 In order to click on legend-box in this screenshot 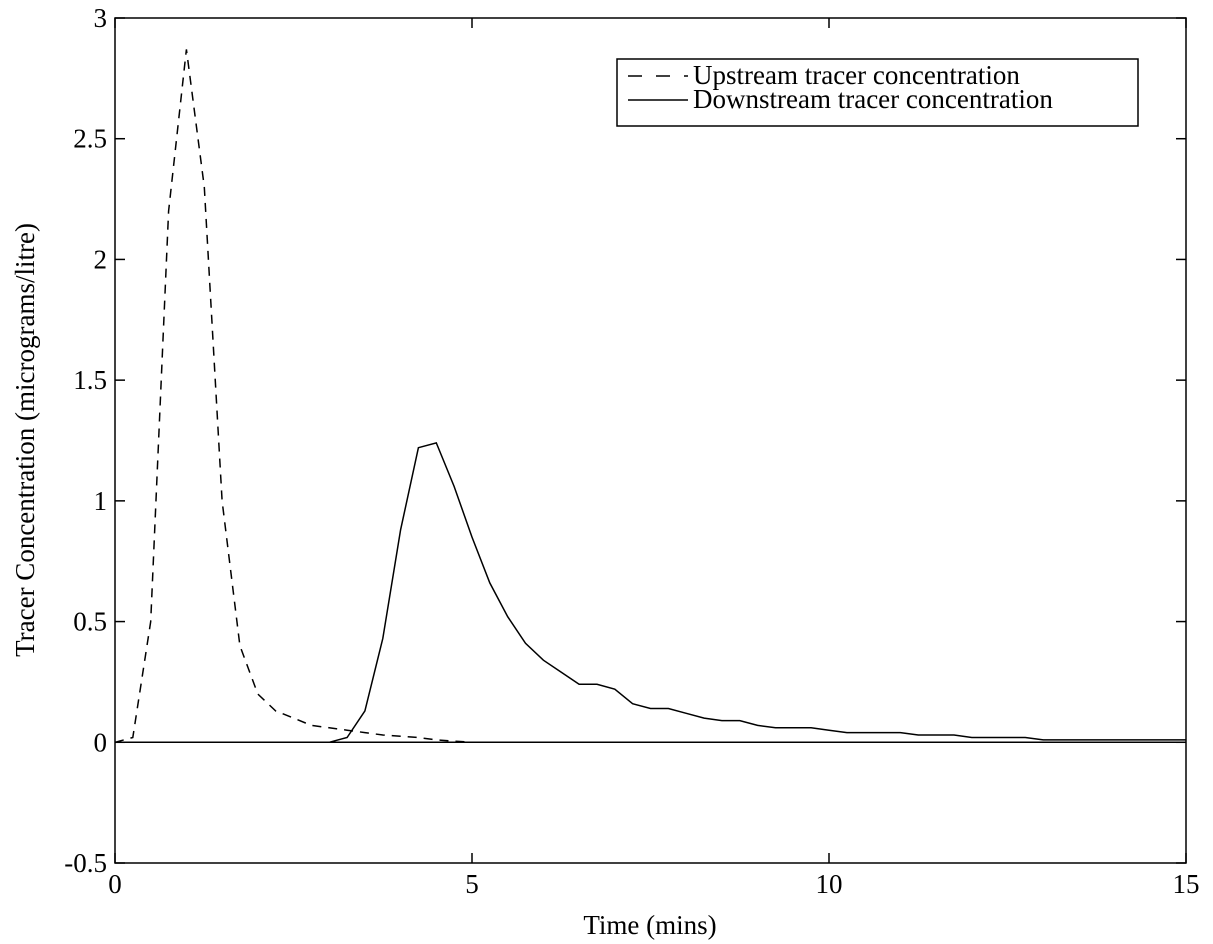, I will do `click(877, 92)`.